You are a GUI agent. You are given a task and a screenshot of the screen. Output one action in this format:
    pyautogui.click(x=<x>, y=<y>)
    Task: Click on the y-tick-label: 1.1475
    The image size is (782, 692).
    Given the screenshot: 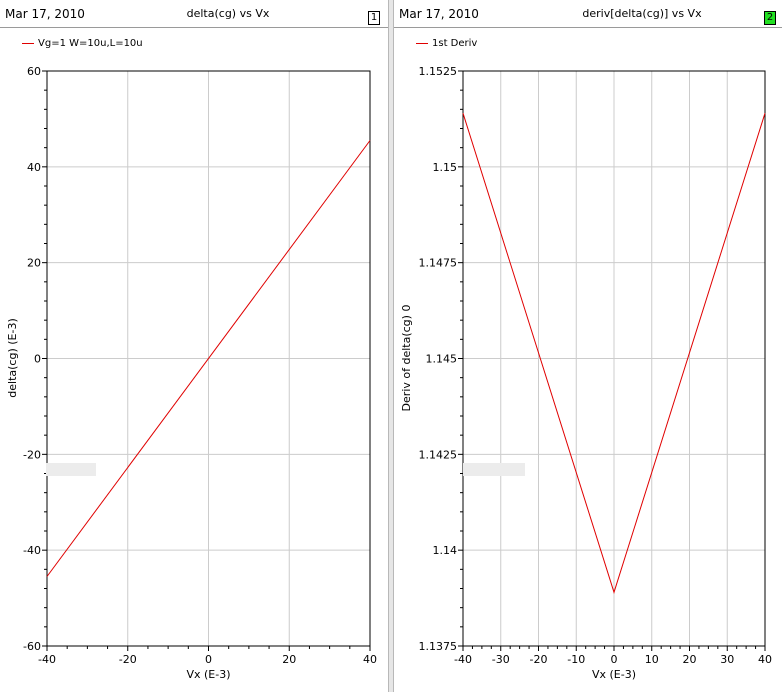 What is the action you would take?
    pyautogui.click(x=438, y=263)
    